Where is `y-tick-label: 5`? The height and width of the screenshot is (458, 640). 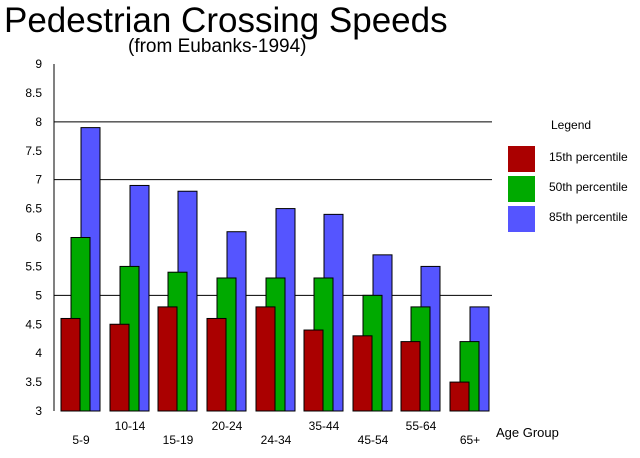 y-tick-label: 5 is located at coordinates (38, 295).